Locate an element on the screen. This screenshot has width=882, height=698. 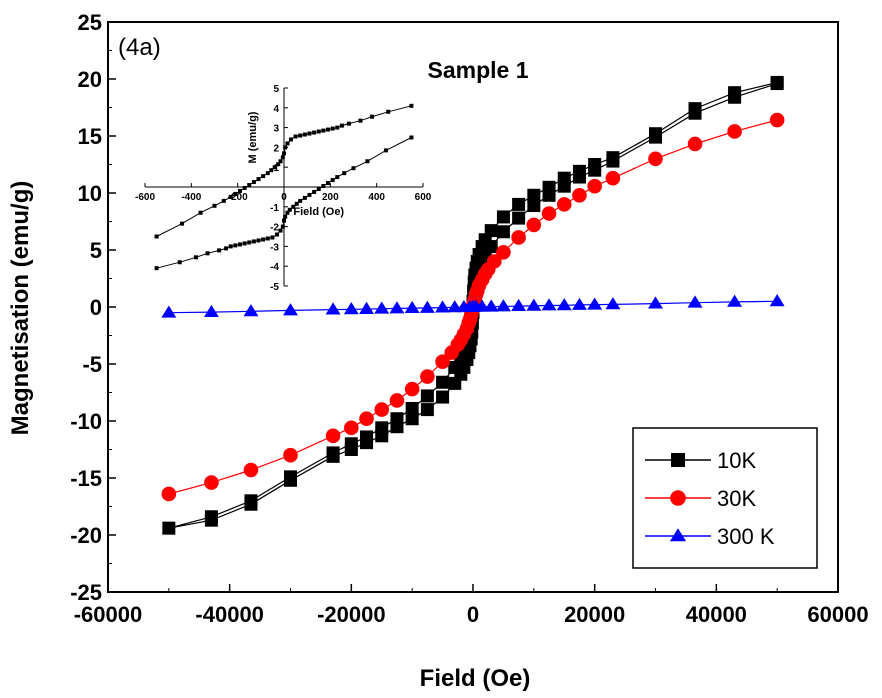
inset-x-label: Field (Oe) is located at coordinates (318, 212).